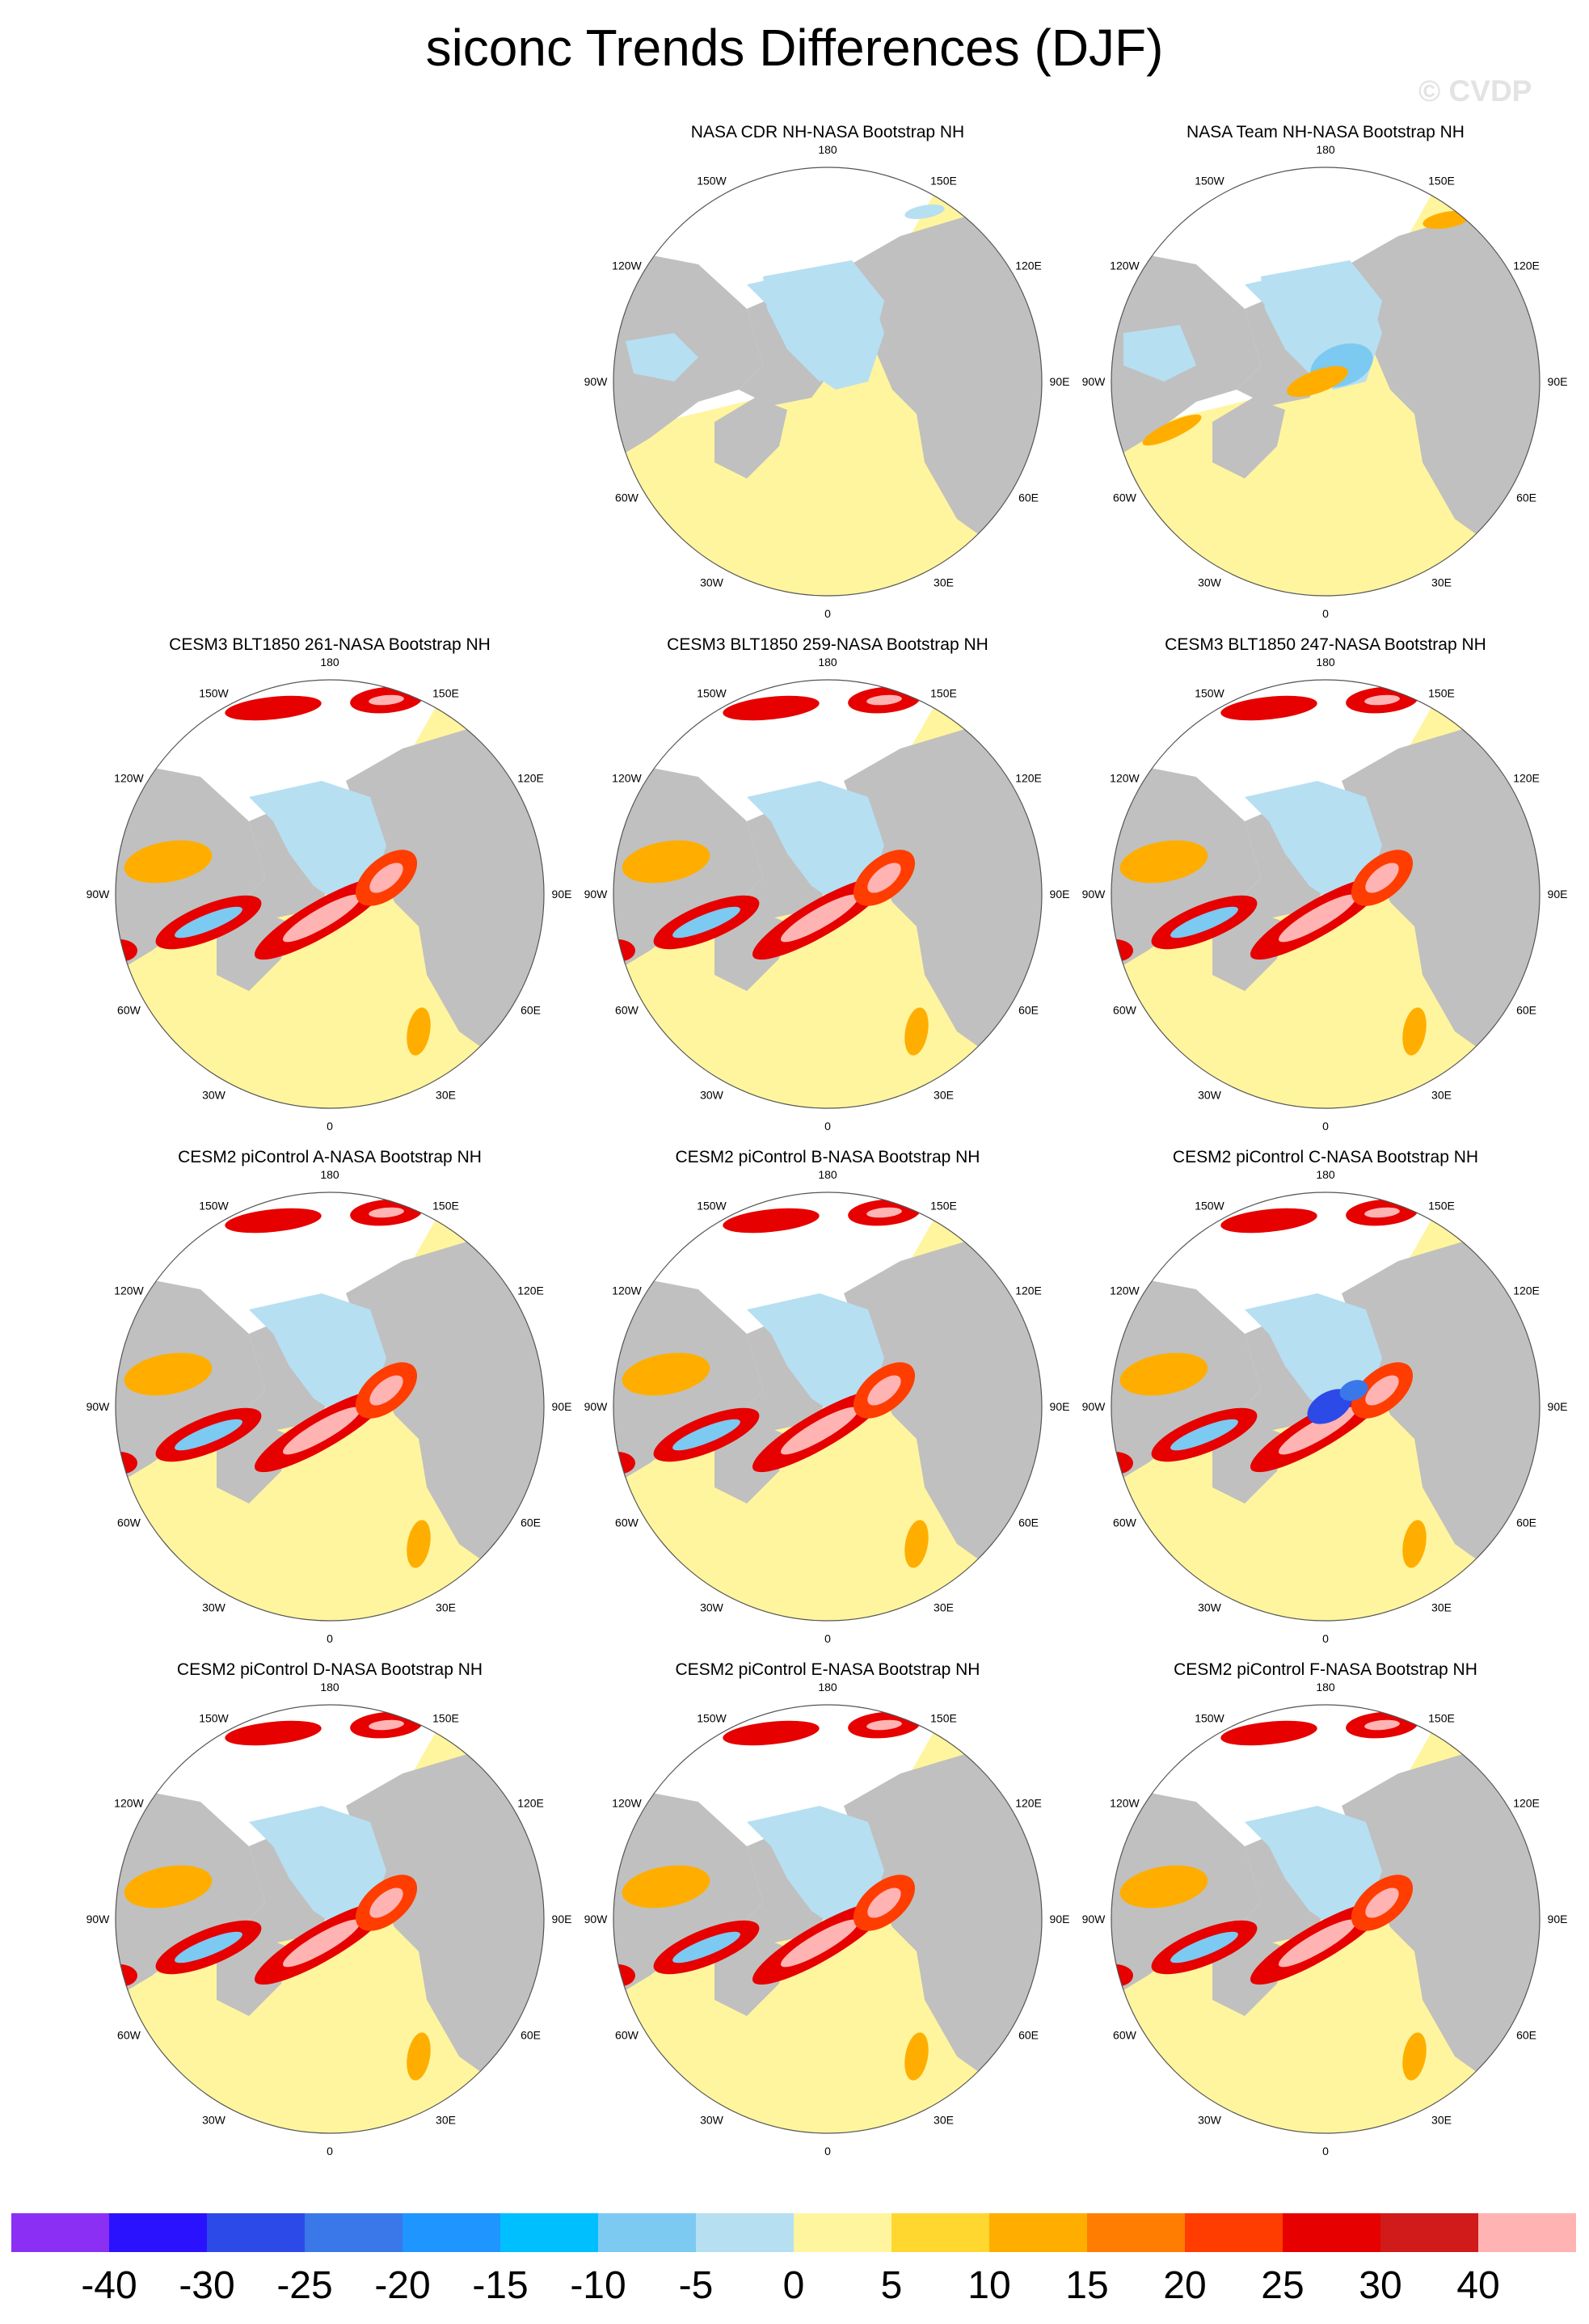 This screenshot has width=1589, height=2324. I want to click on colorbar-tick-label: 30, so click(1380, 2285).